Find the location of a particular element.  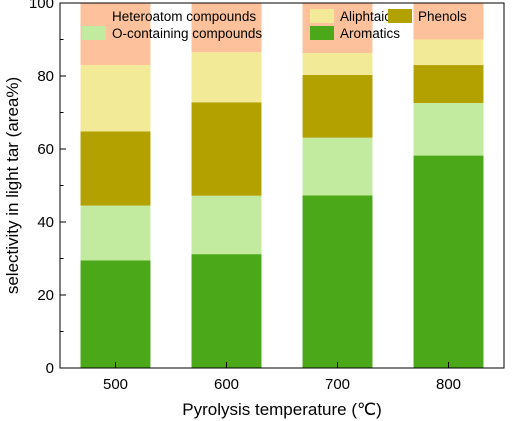

x-axis: 500 600 700 800 is located at coordinates (282, 377).